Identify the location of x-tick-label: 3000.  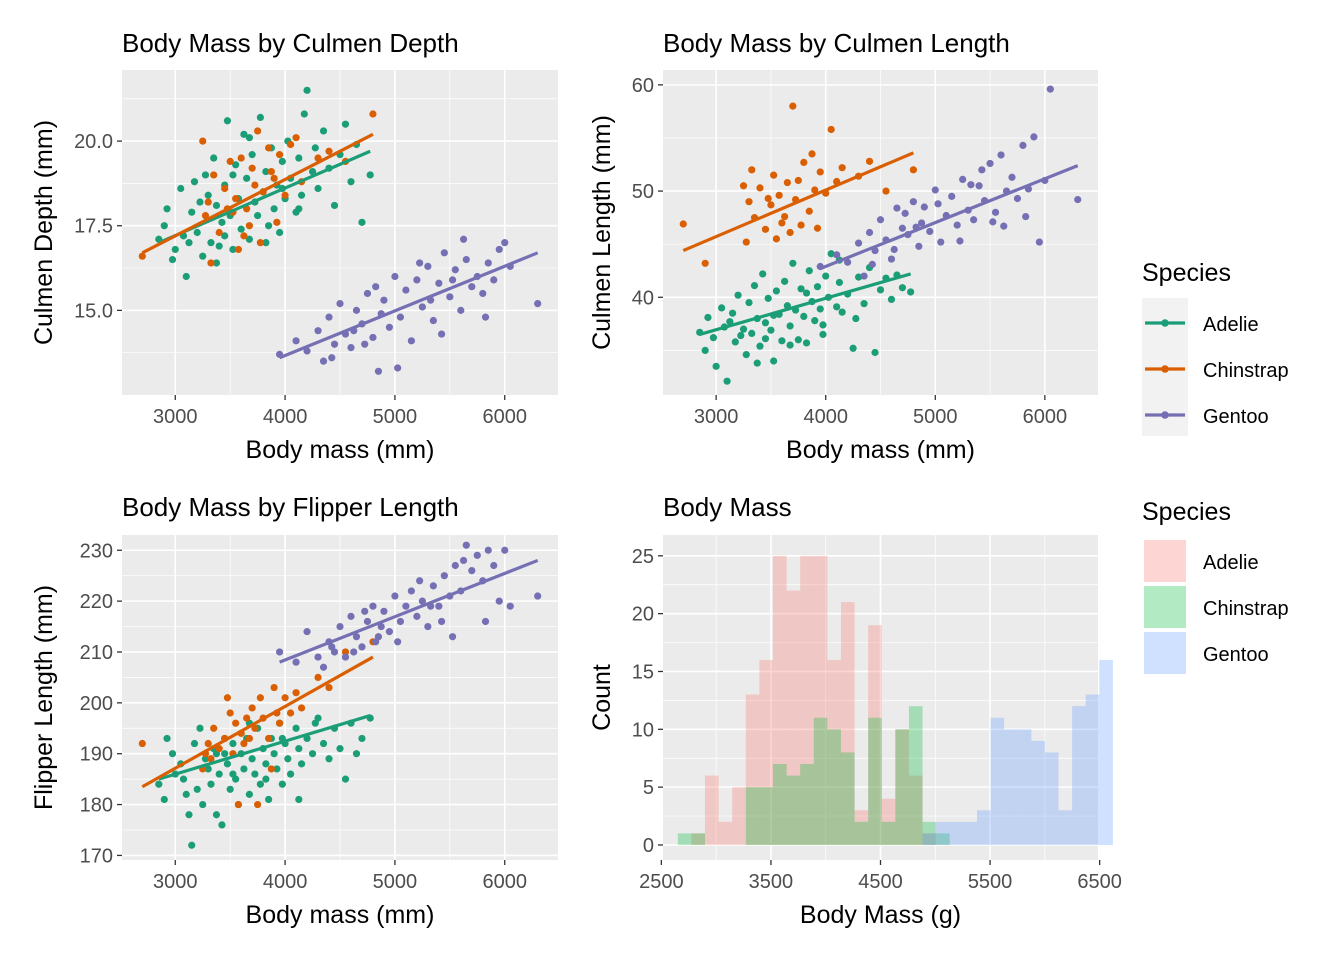
(175, 417).